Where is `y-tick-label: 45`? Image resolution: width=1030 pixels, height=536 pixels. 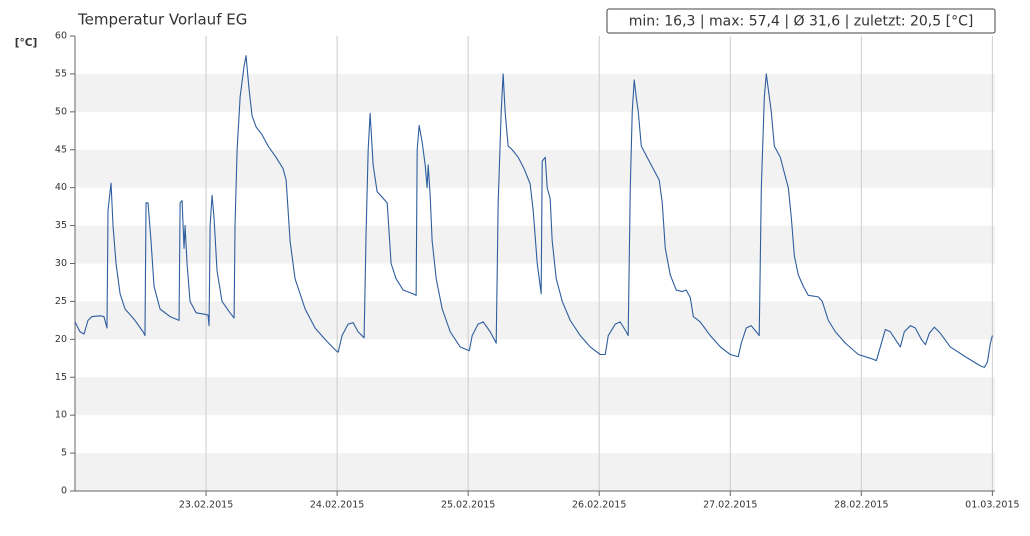 y-tick-label: 45 is located at coordinates (61, 149).